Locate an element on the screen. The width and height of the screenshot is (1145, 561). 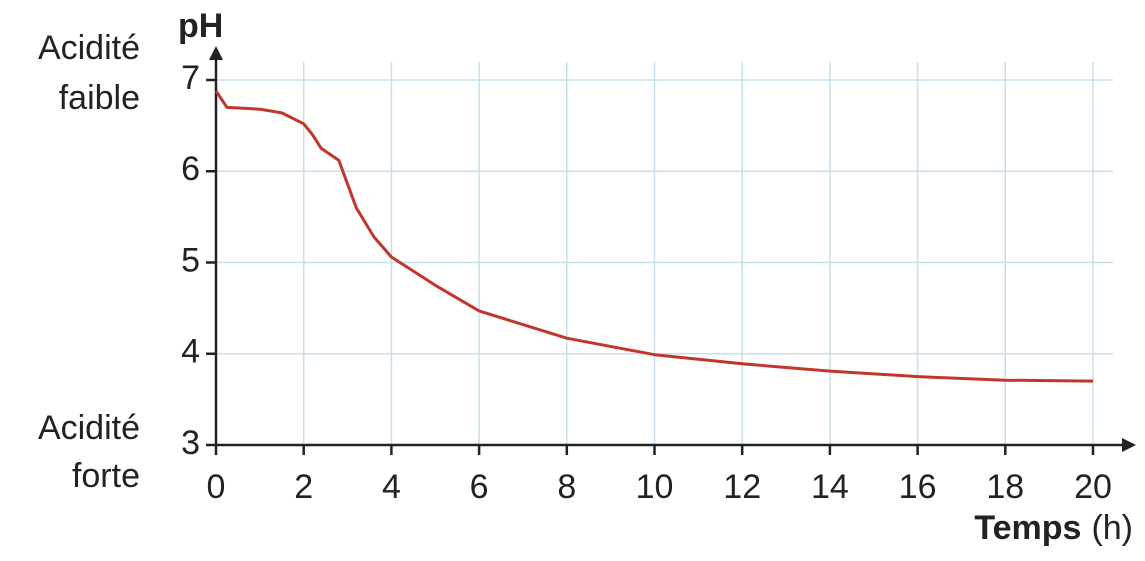
x-tick-label: 16 is located at coordinates (918, 487).